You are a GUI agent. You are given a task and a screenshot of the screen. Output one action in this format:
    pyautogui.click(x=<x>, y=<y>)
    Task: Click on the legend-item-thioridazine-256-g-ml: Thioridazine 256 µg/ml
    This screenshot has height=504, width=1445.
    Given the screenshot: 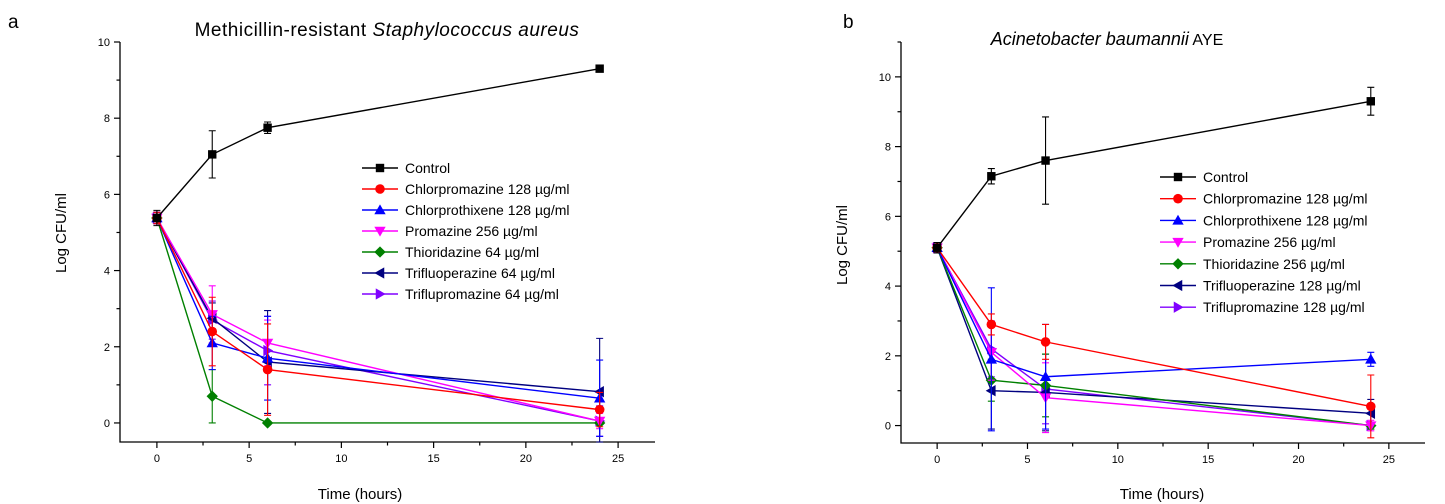 What is the action you would take?
    pyautogui.click(x=1252, y=264)
    